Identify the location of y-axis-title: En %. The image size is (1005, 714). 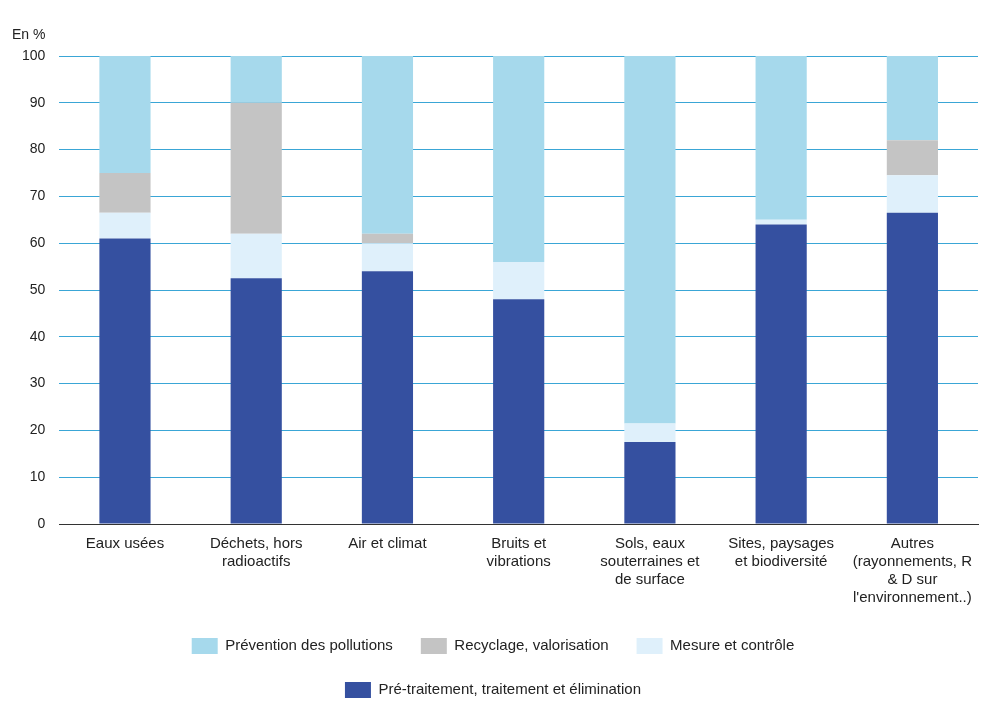
(29, 33).